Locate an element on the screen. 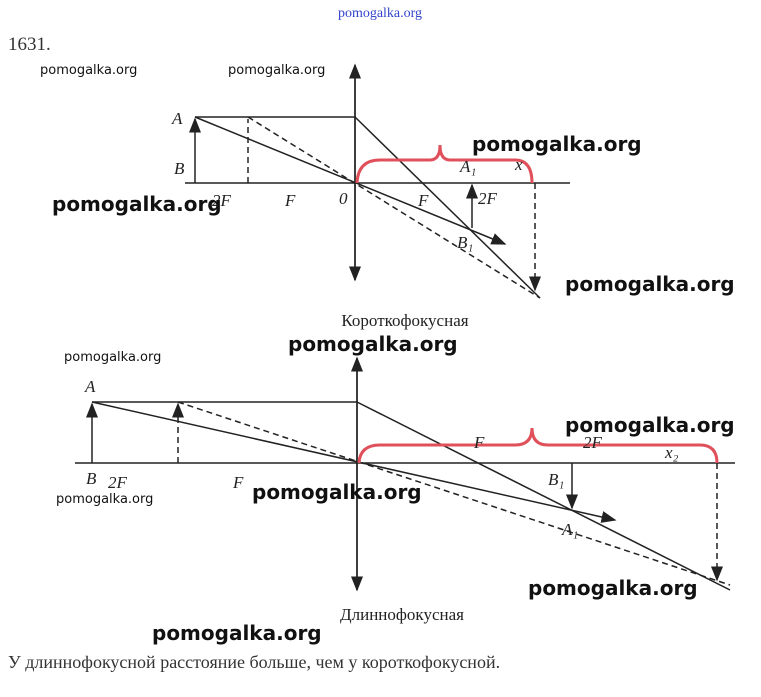 This screenshot has height=697, width=761. label: 0 is located at coordinates (343, 198).